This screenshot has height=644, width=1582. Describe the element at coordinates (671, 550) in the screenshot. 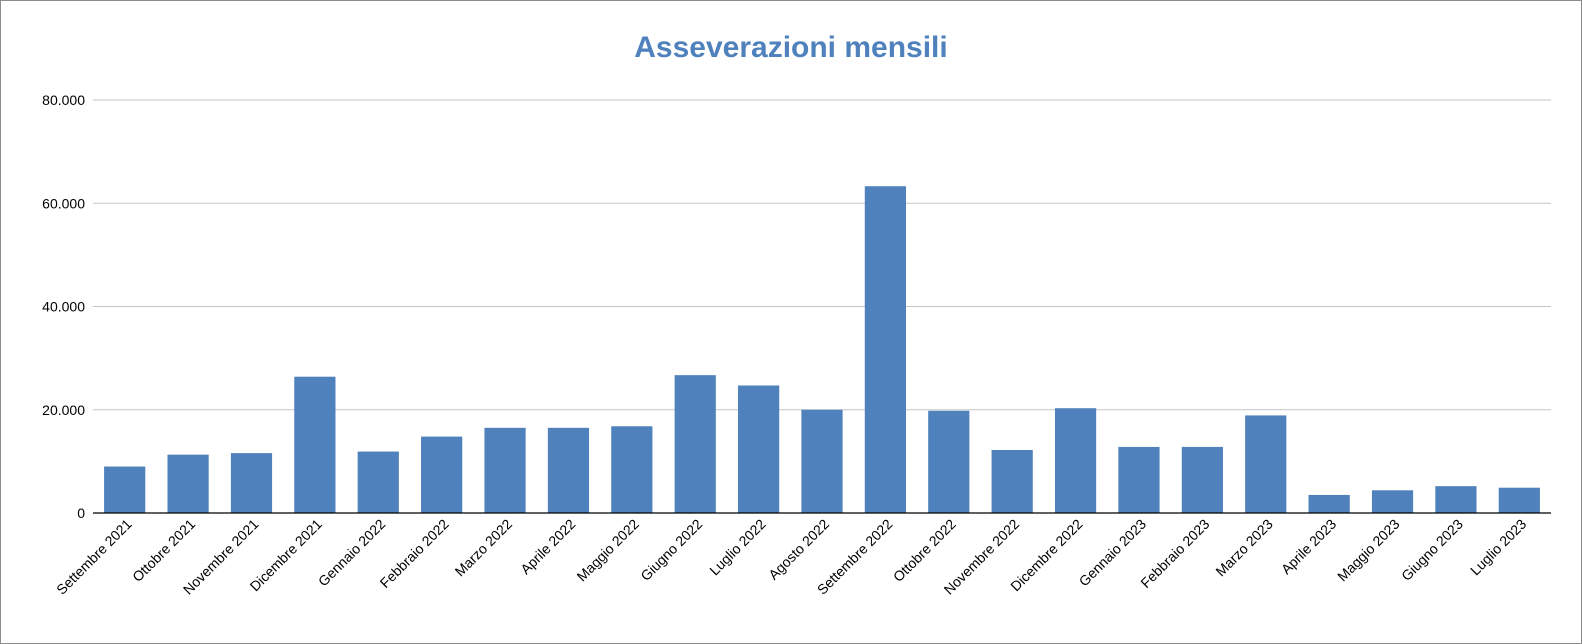

I see `x-tick-label: Giugno 2022` at that location.